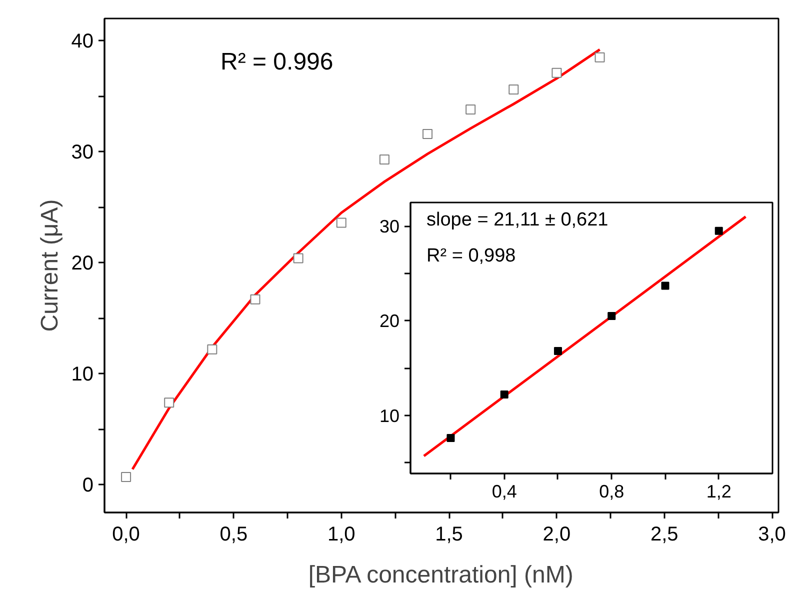 This screenshot has height=605, width=798. What do you see at coordinates (517, 220) in the screenshot?
I see `annotation: slope = 21,11 ± 0,621` at bounding box center [517, 220].